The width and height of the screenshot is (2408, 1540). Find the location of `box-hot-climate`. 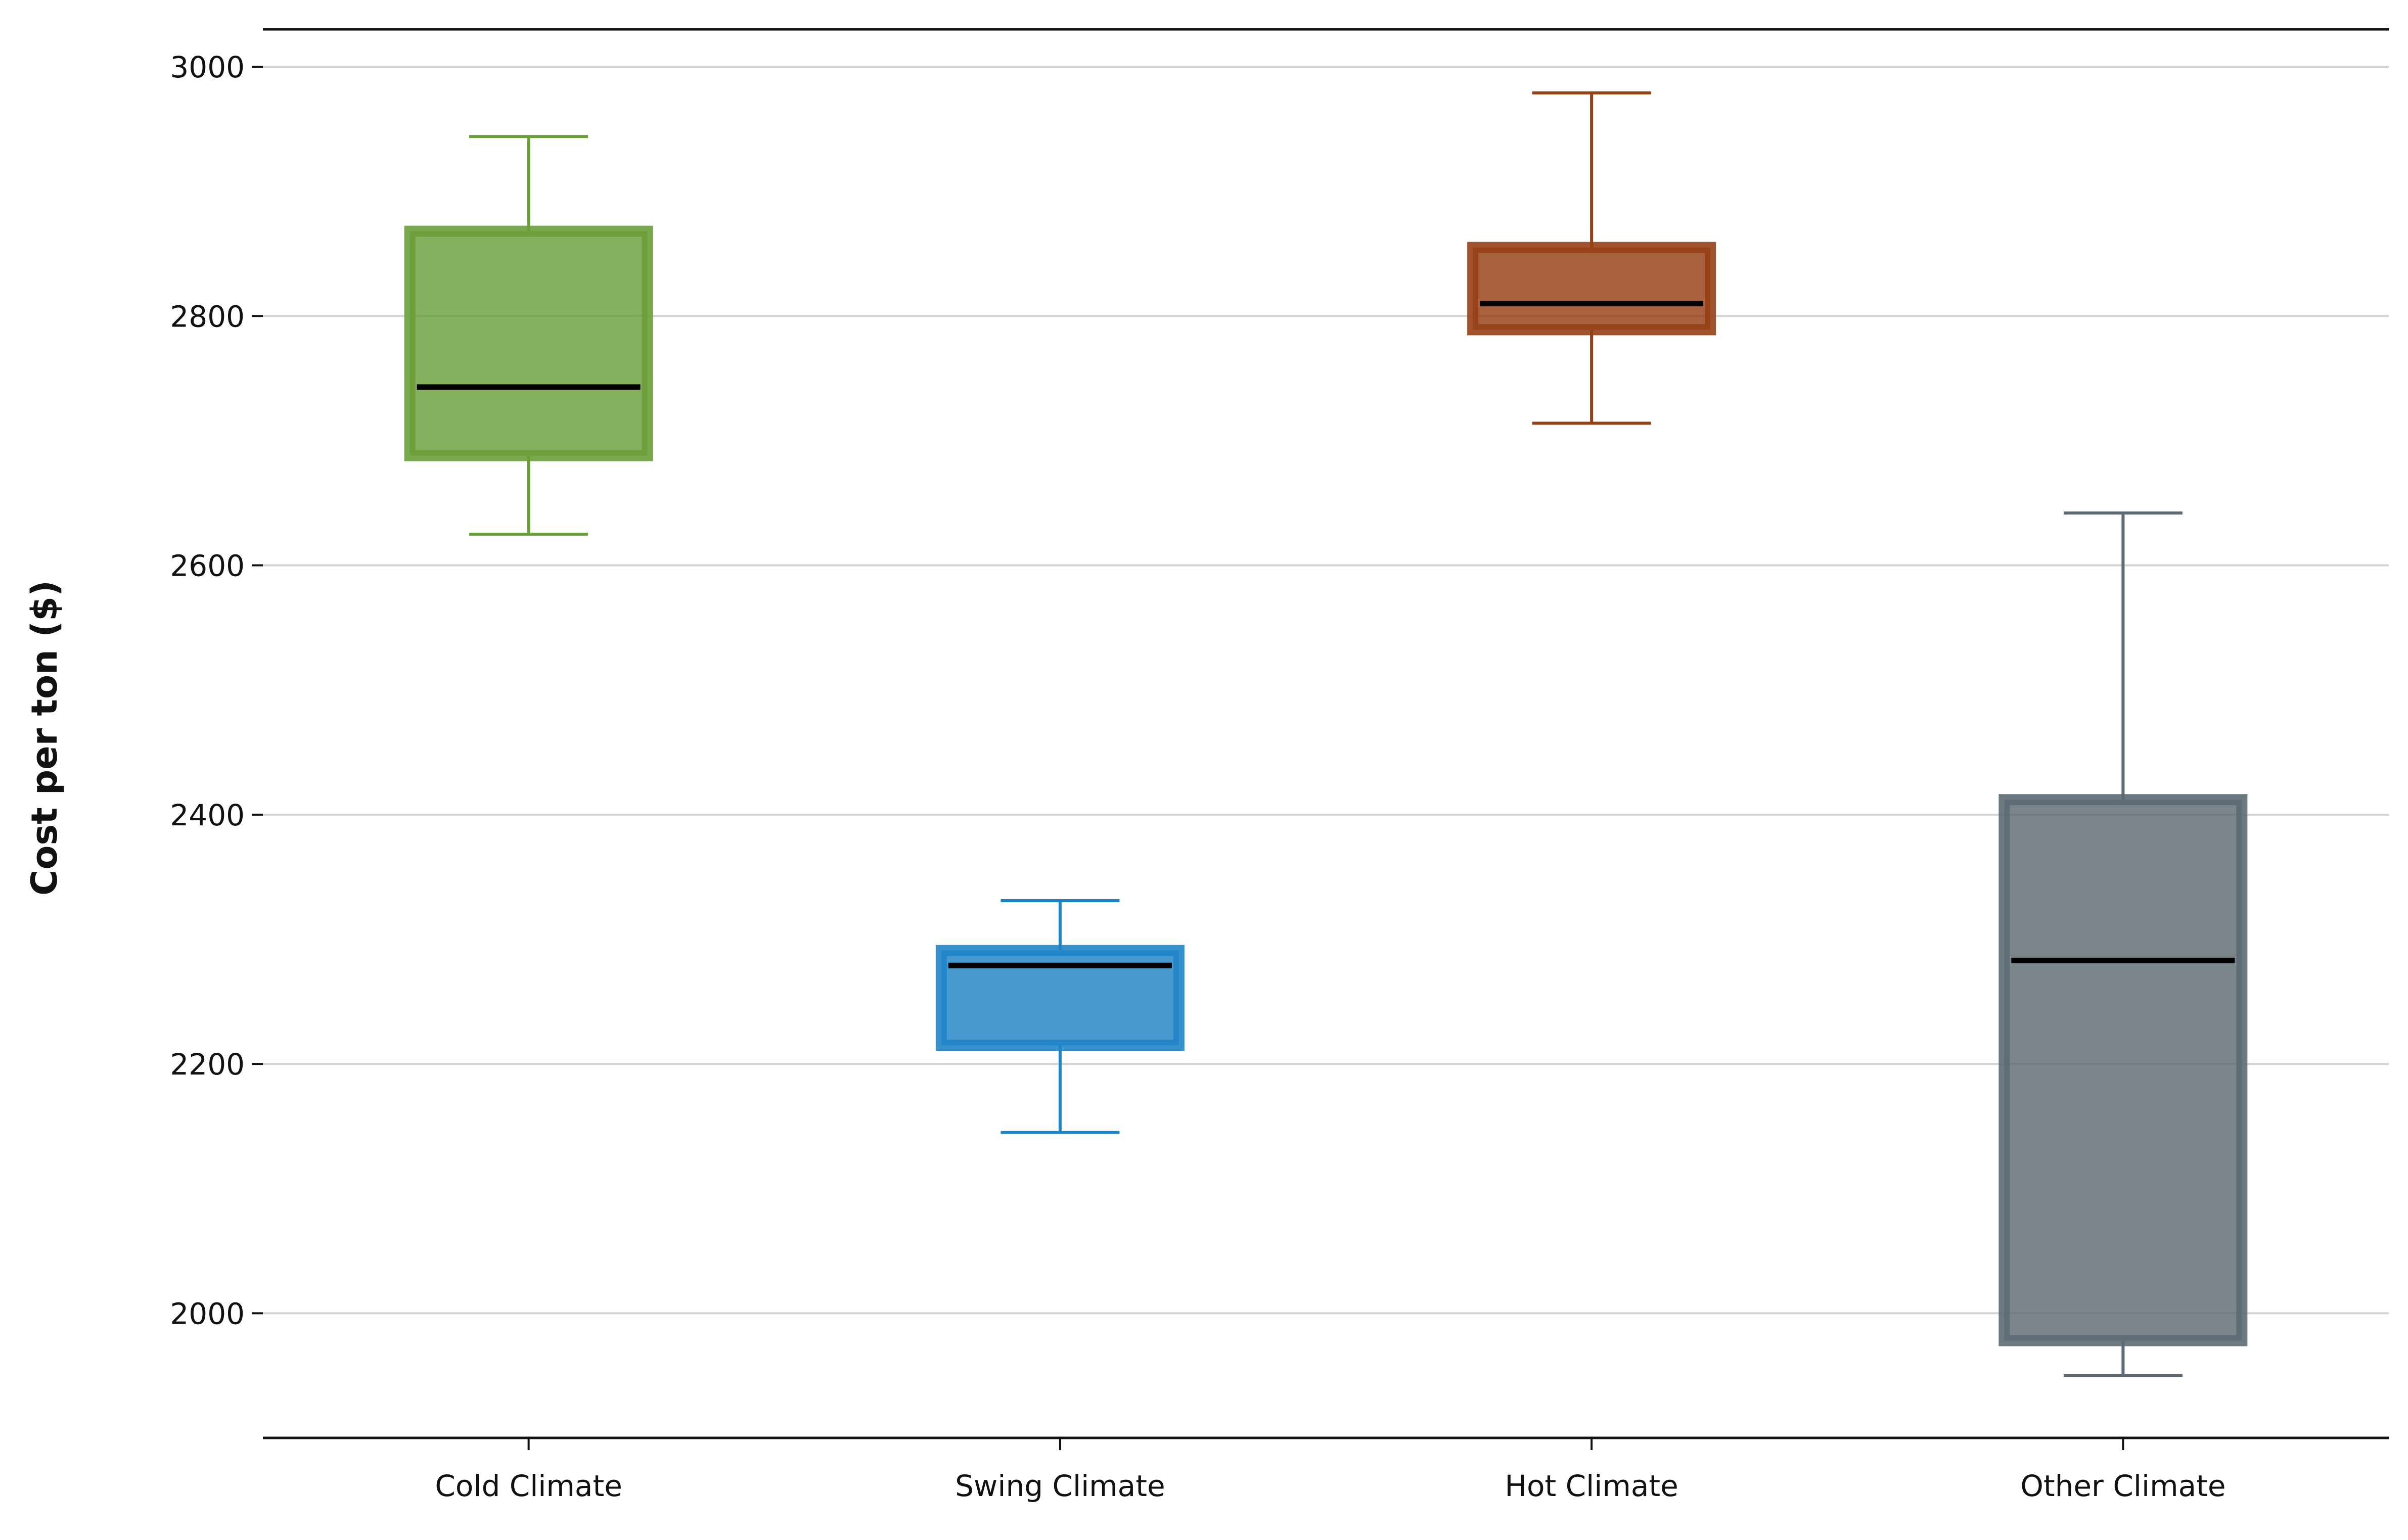

box-hot-climate is located at coordinates (1591, 258).